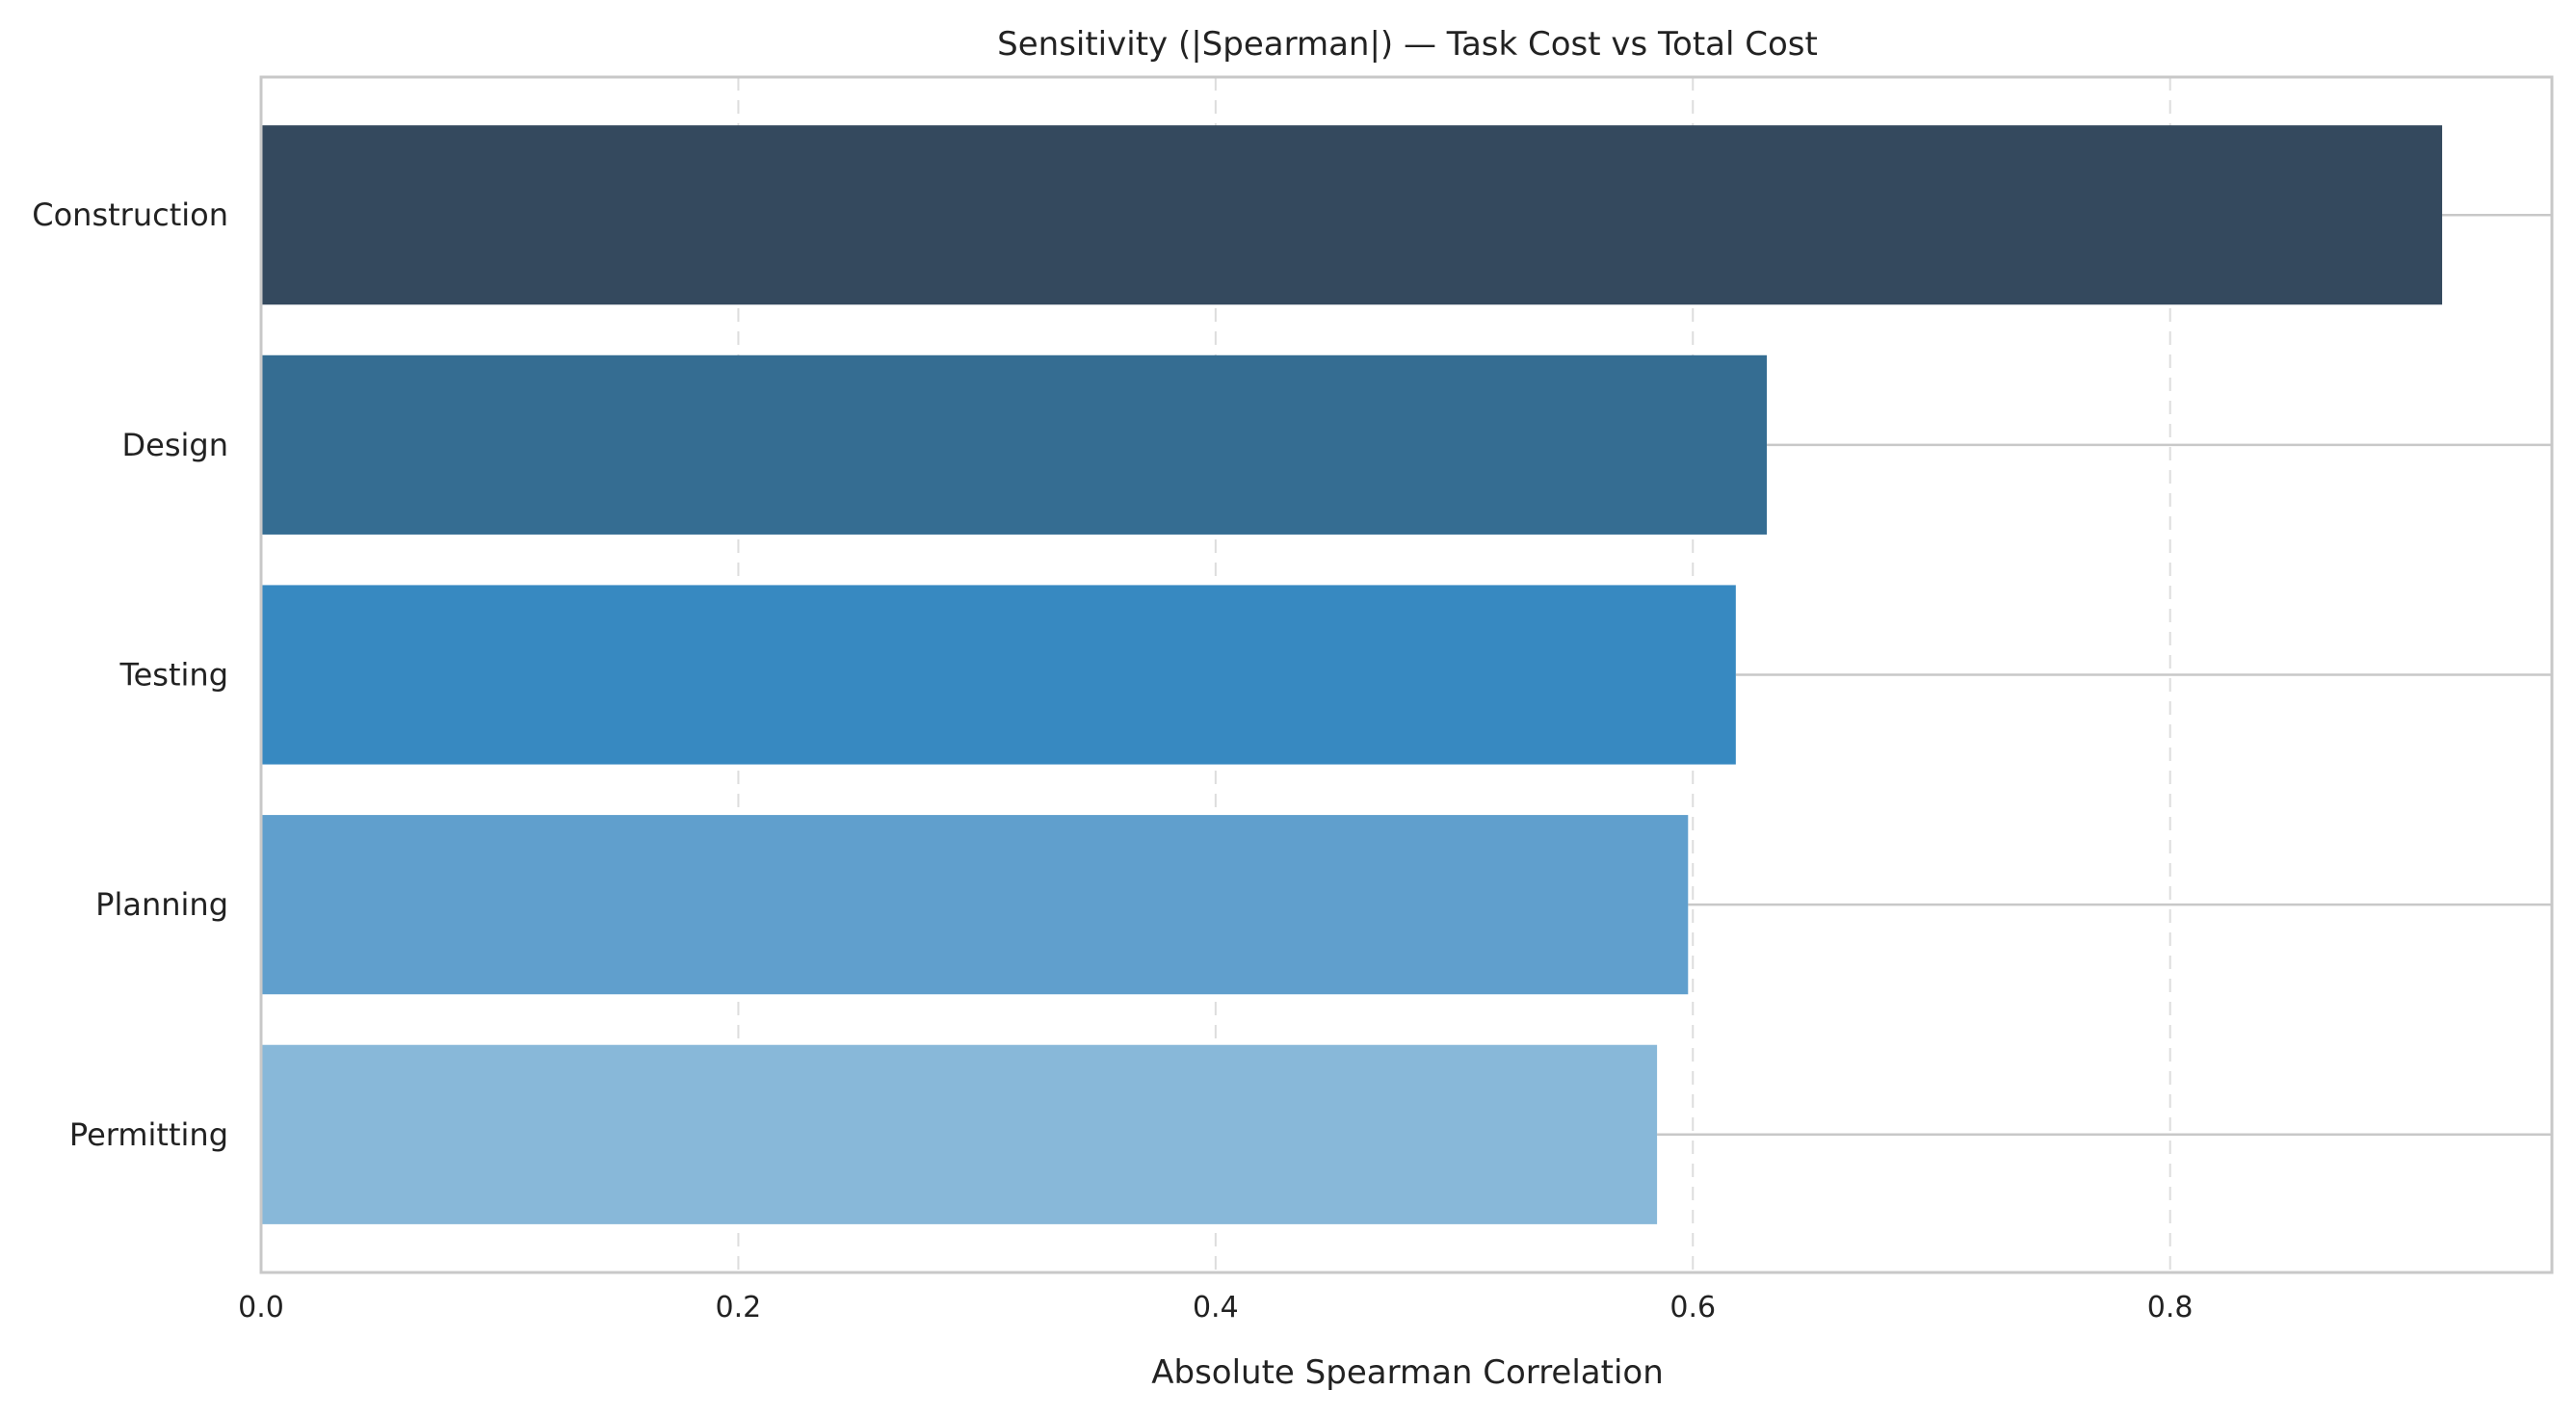 This screenshot has height=1416, width=2576. Describe the element at coordinates (161, 904) in the screenshot. I see `y-tick-label: Planning` at that location.